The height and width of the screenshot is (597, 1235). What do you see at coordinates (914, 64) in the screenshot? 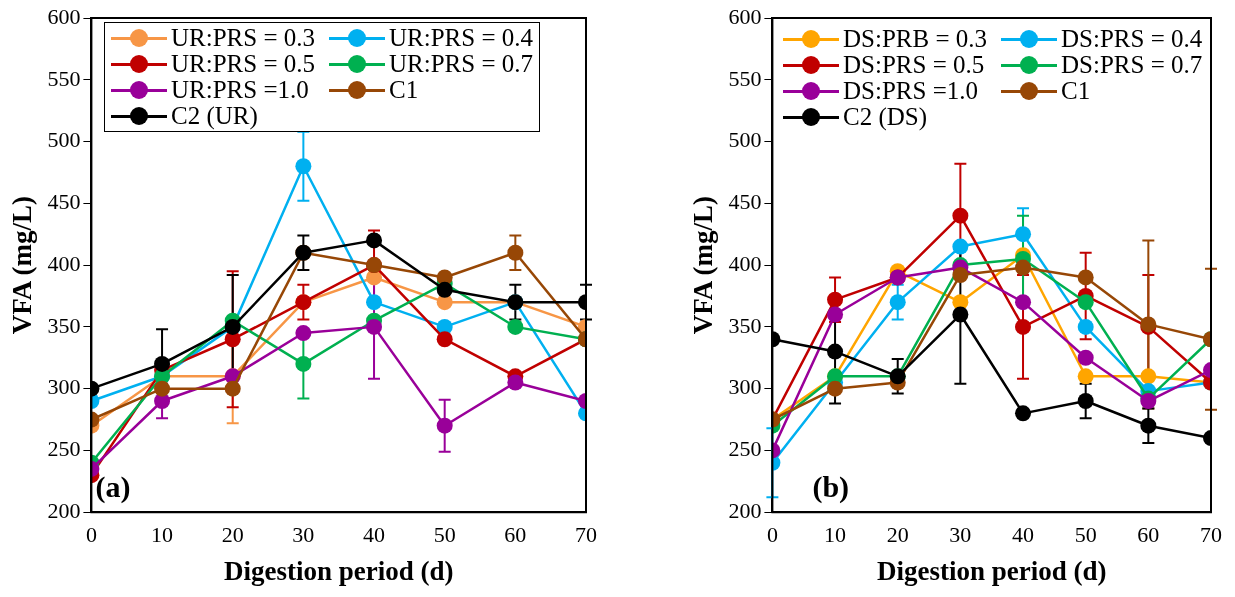
I see `legend-label: DS:PRS = 0.5` at bounding box center [914, 64].